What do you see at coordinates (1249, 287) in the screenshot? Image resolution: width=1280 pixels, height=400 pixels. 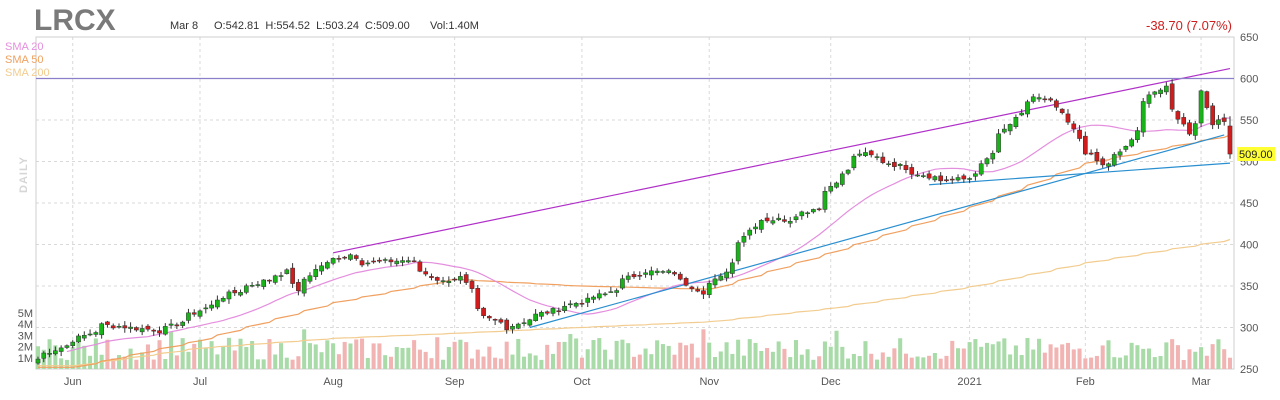 I see `price-tick-label: 350` at bounding box center [1249, 287].